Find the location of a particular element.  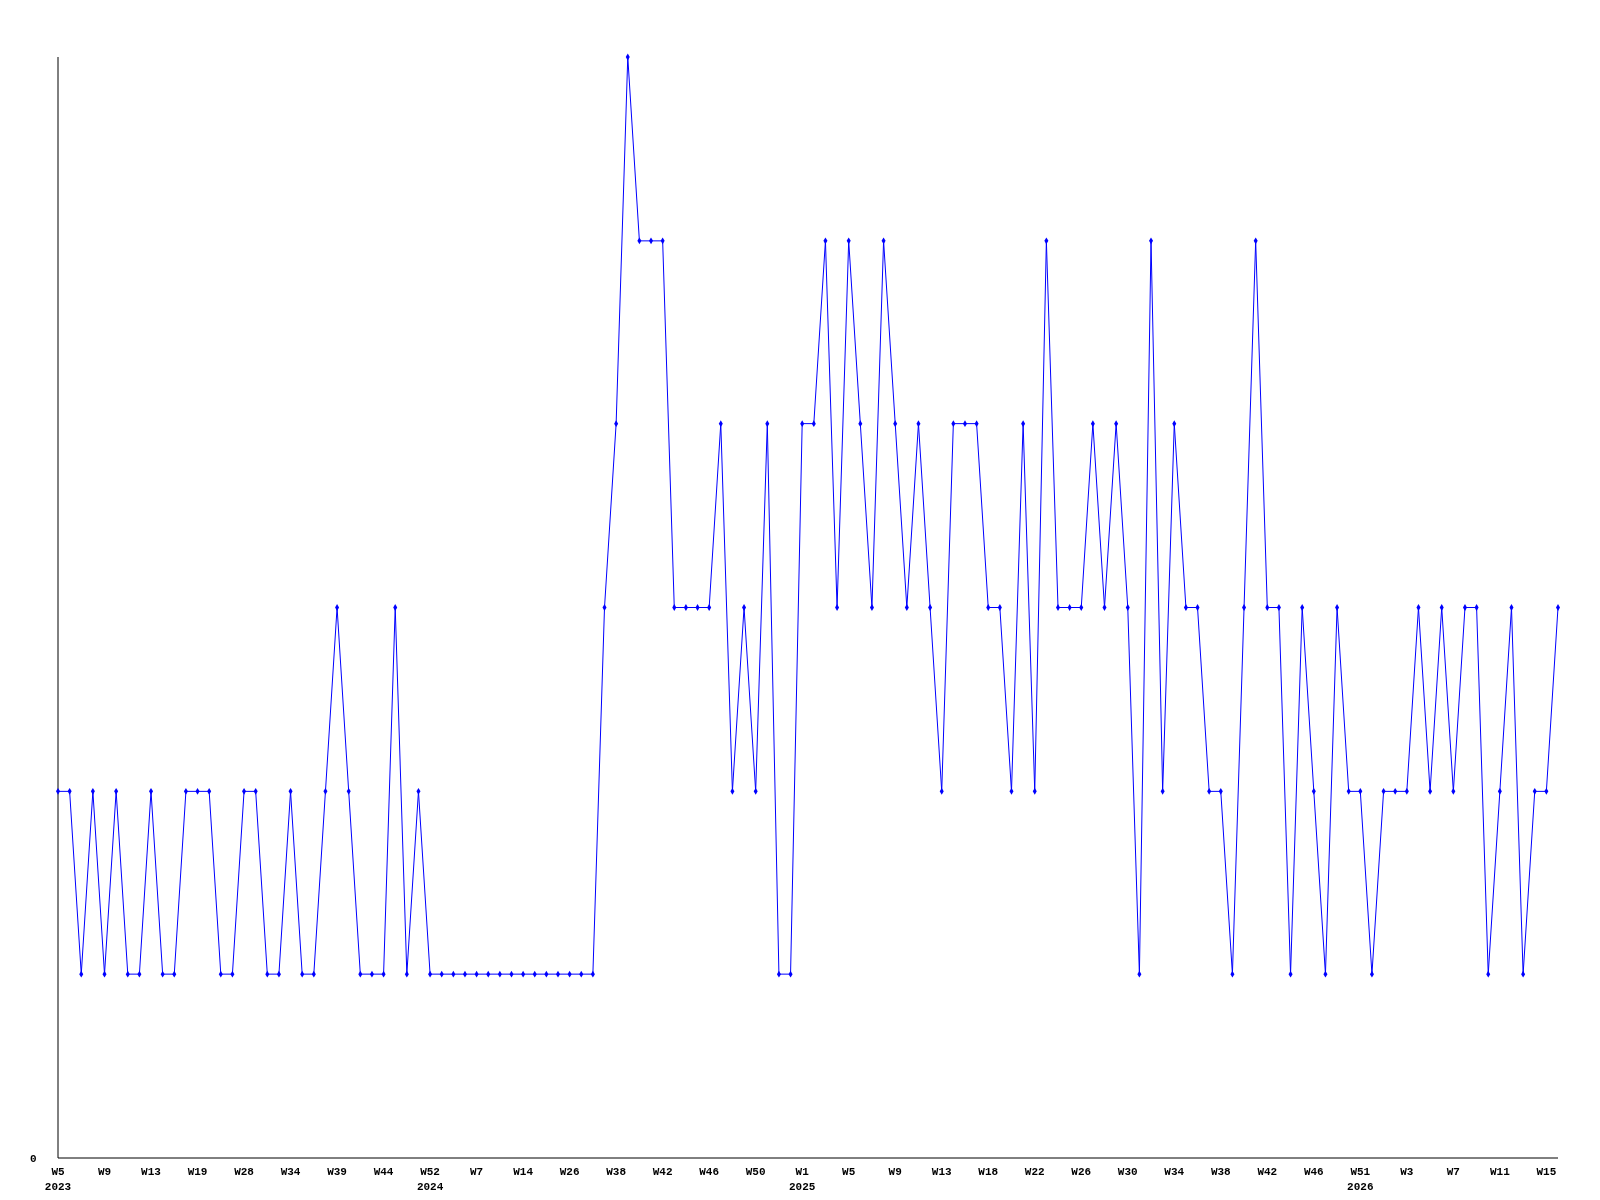

x-tick-label: W51 2026 is located at coordinates (1360, 1179).